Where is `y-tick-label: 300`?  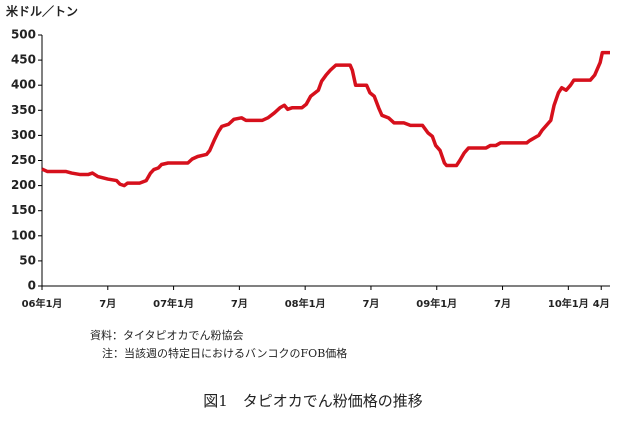 y-tick-label: 300 is located at coordinates (23, 135).